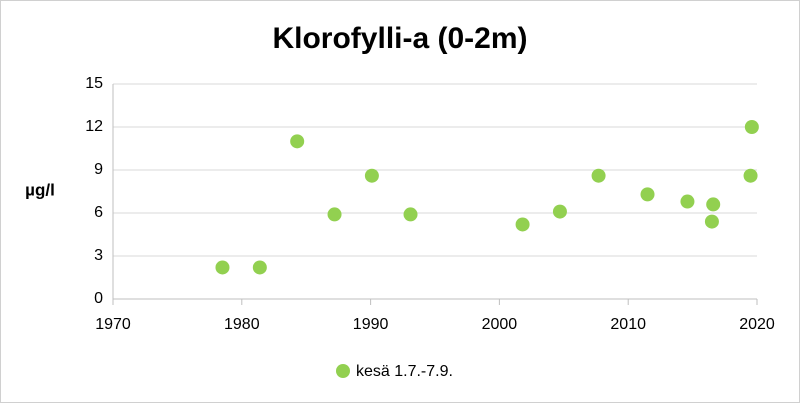 This screenshot has width=800, height=403. What do you see at coordinates (399, 38) in the screenshot?
I see `chart-title: Klorofylli-a (0-2m)` at bounding box center [399, 38].